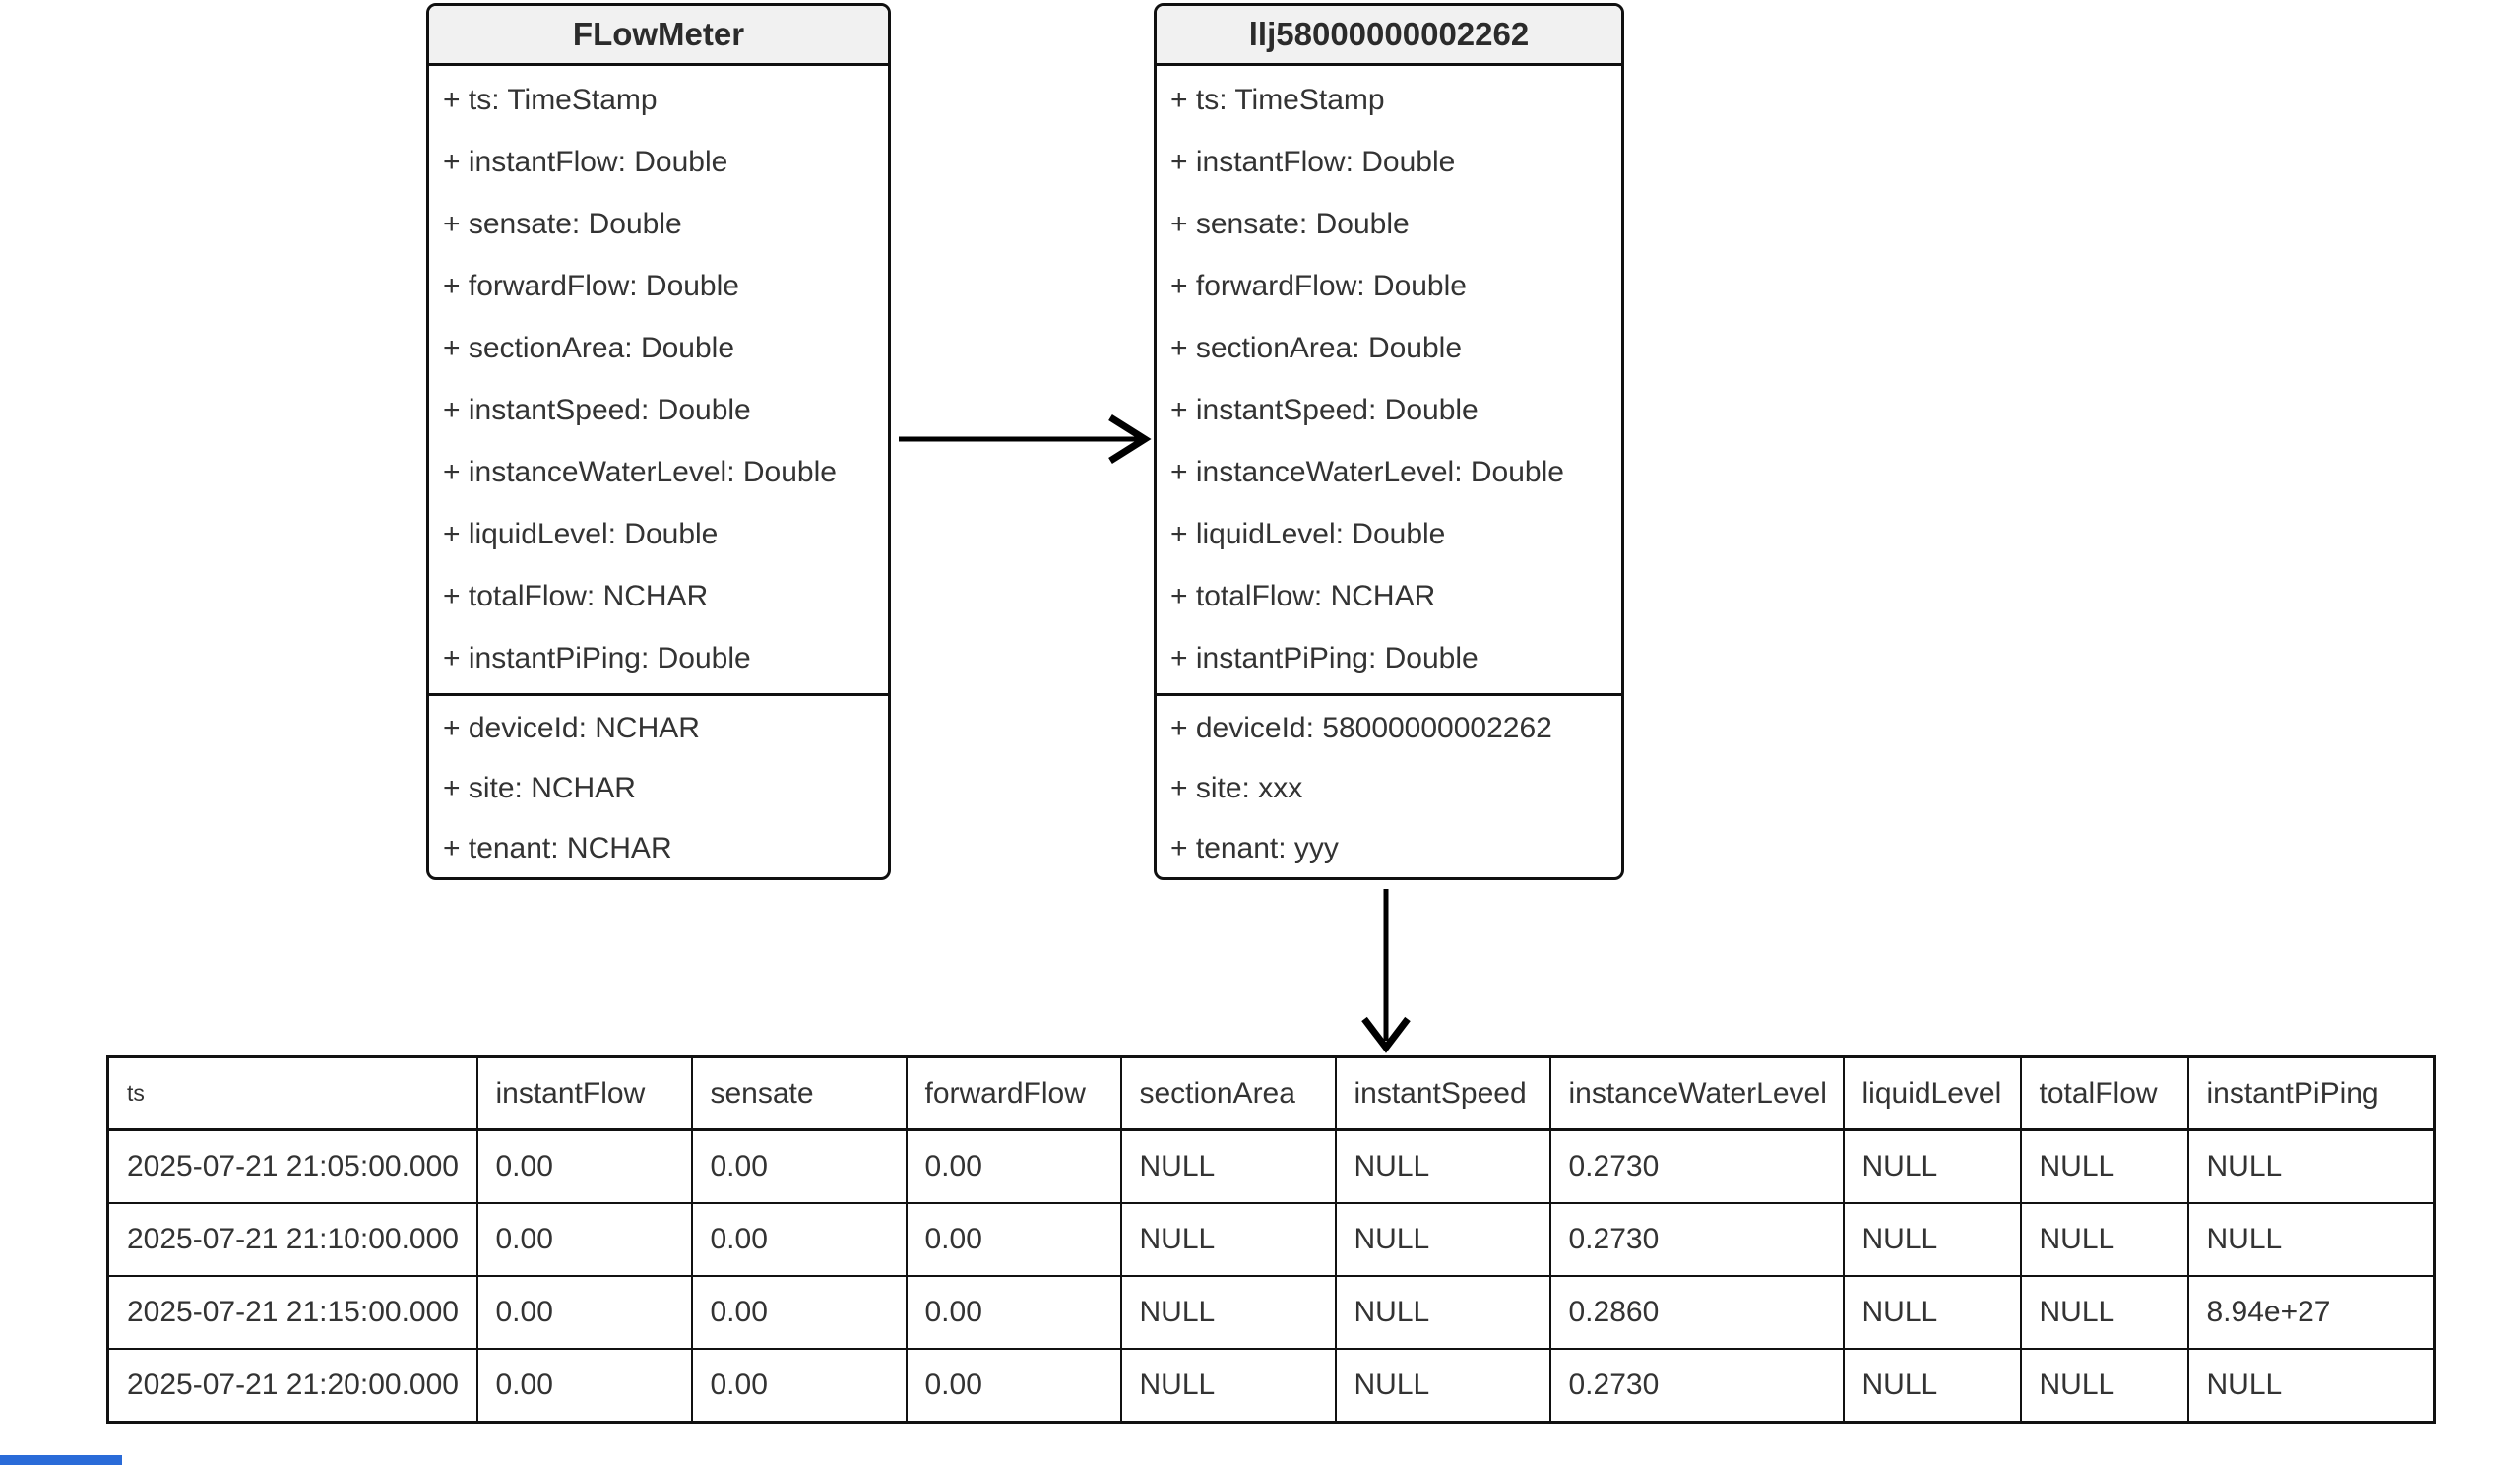 Image resolution: width=2520 pixels, height=1465 pixels. I want to click on bottom-left-window-fragment, so click(61, 1460).